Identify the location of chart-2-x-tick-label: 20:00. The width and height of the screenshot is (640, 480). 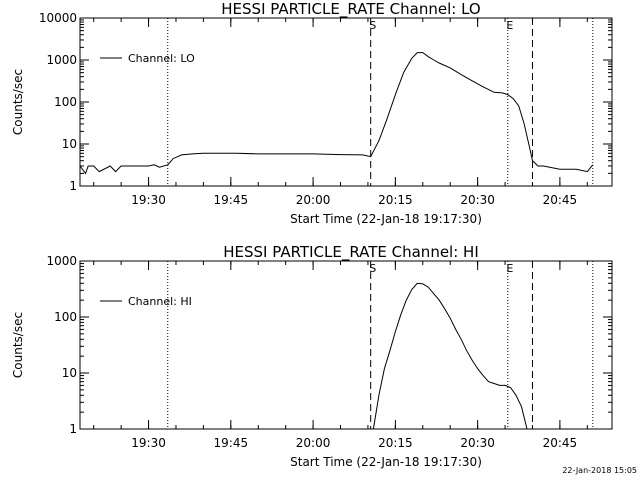
(313, 443).